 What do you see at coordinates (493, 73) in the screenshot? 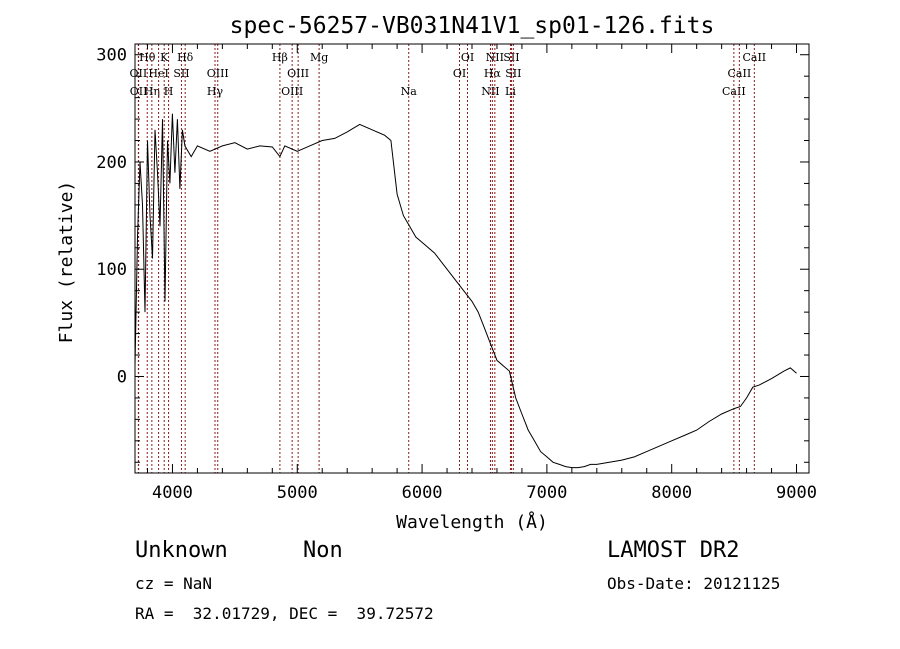
I see `spectral-line-label: Hα` at bounding box center [493, 73].